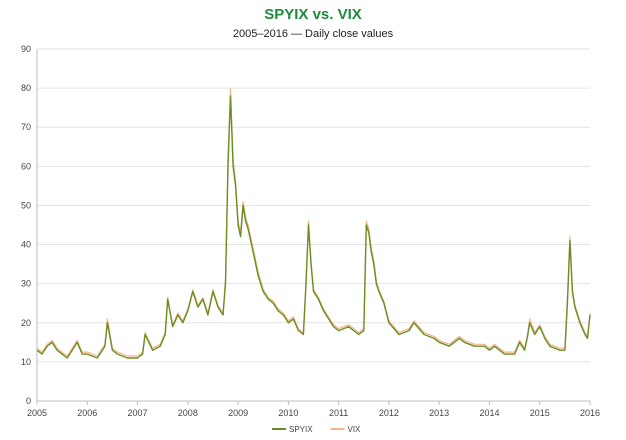 This screenshot has height=440, width=626. I want to click on y-tick-label: 70, so click(26, 127).